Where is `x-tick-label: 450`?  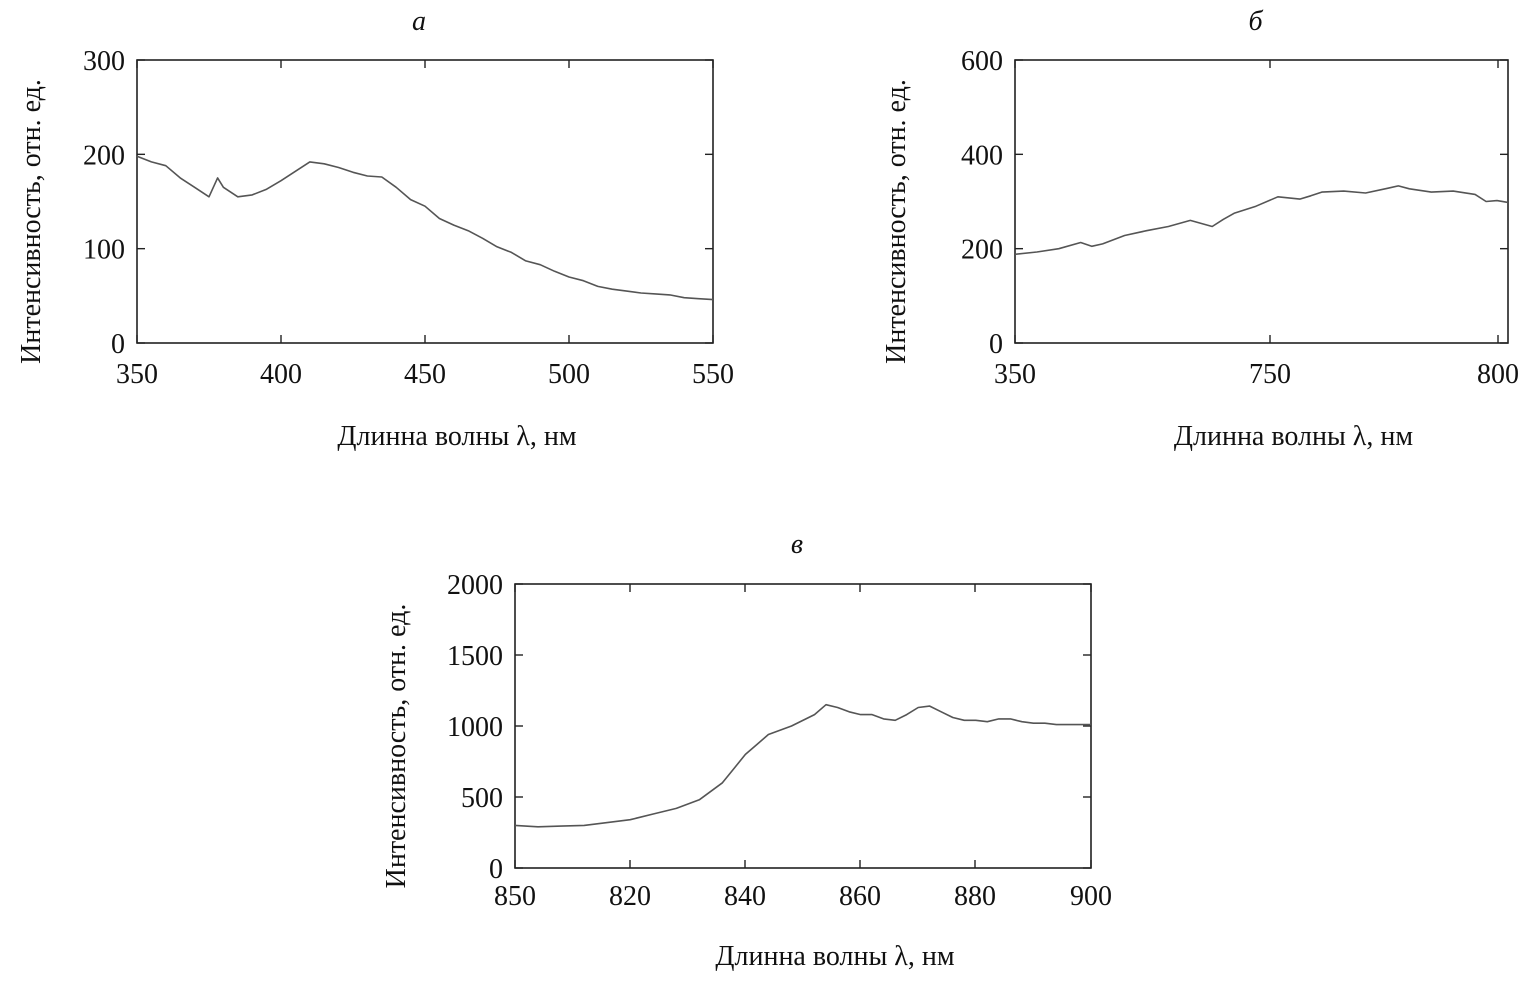
x-tick-label: 450 is located at coordinates (425, 374).